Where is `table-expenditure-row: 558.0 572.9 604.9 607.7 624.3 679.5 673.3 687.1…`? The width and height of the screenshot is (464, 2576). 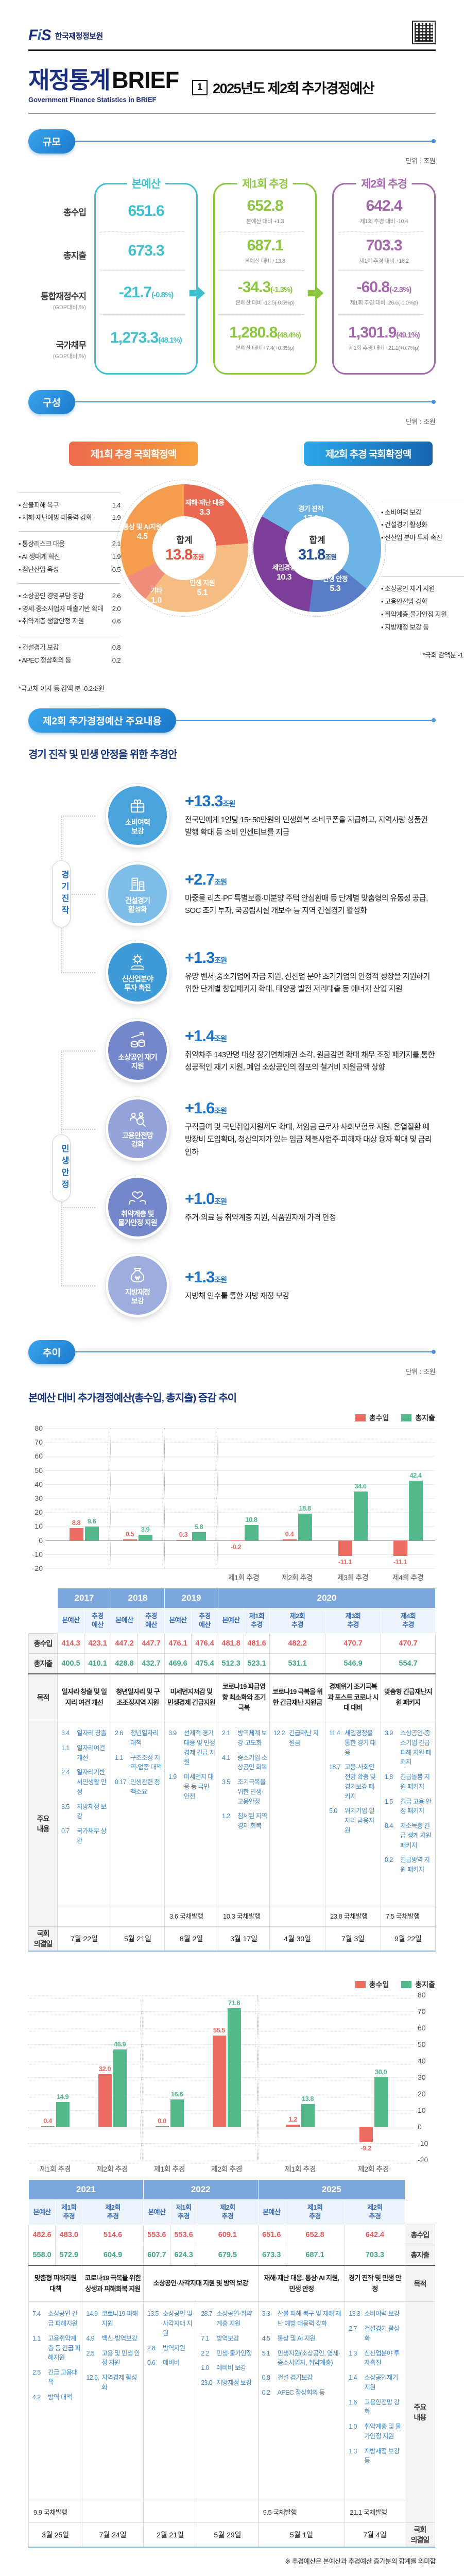
table-expenditure-row: 558.0 572.9 604.9 607.7 624.3 679.5 673.3 687.1… is located at coordinates (232, 2255).